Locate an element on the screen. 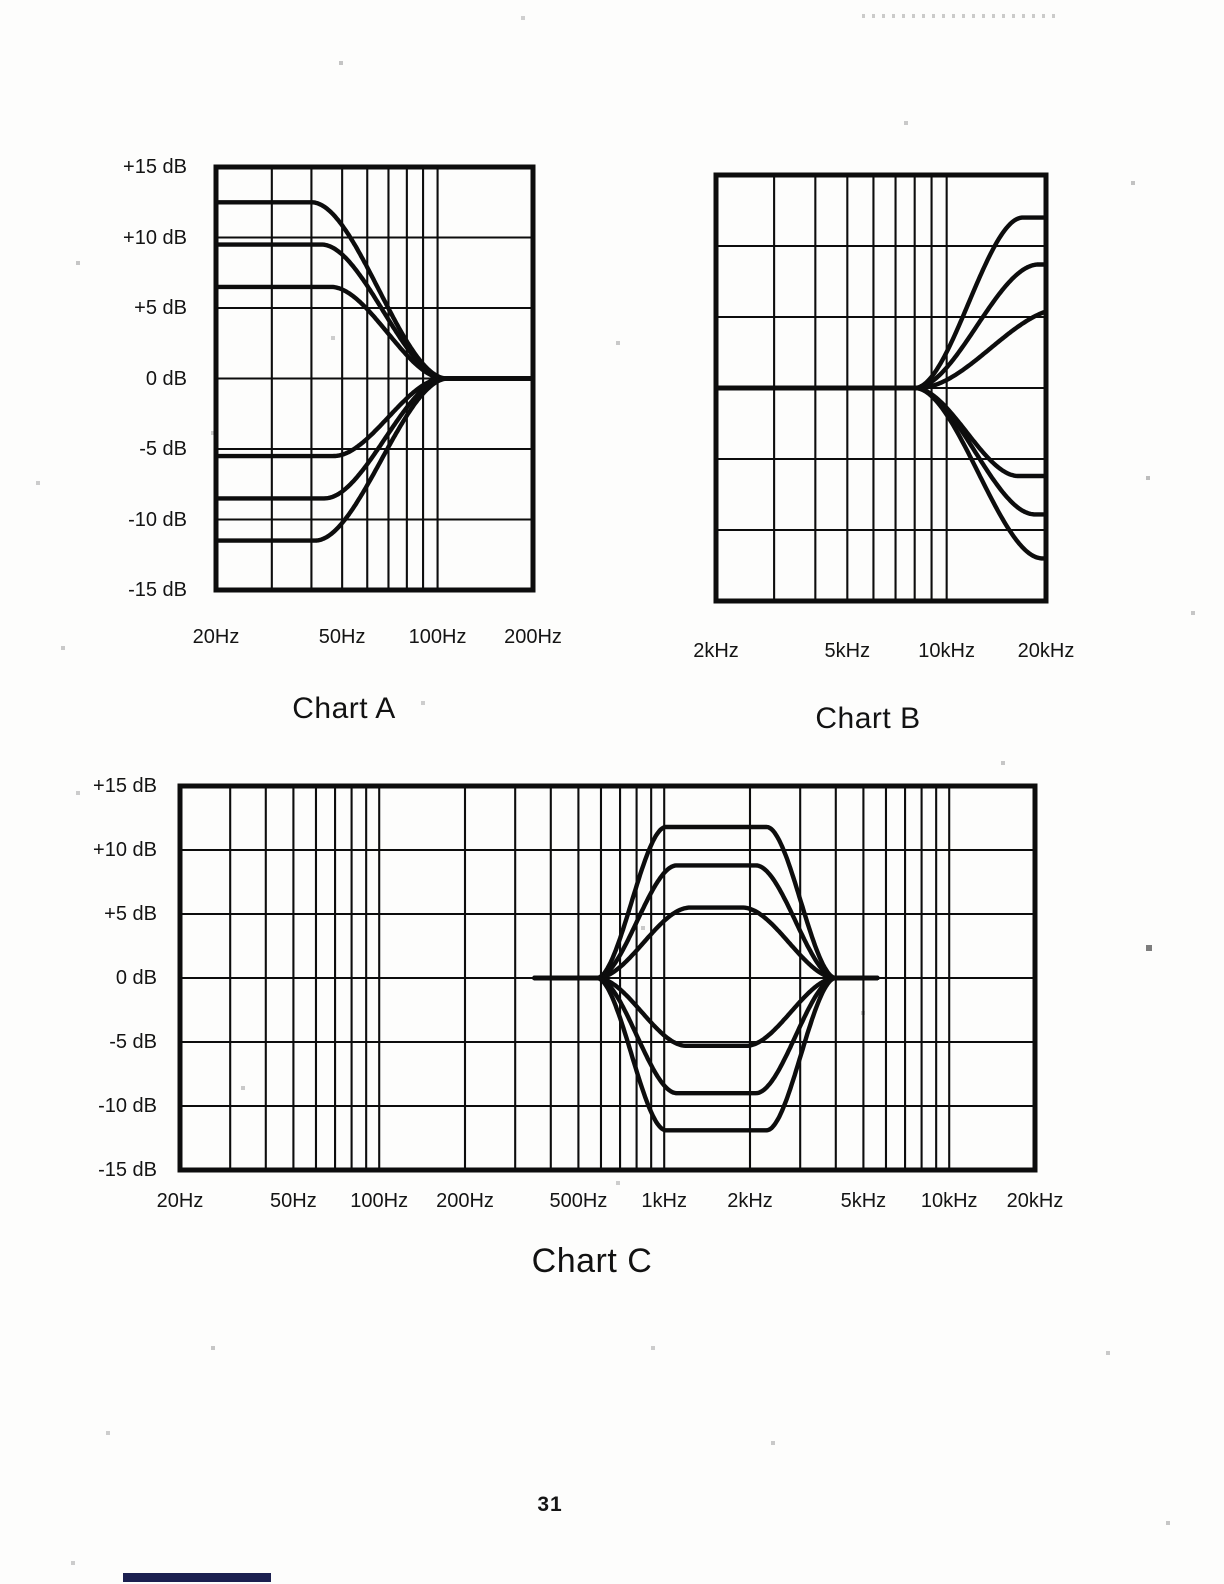 This screenshot has height=1584, width=1224. x-tick-label: 1kHz is located at coordinates (664, 1201).